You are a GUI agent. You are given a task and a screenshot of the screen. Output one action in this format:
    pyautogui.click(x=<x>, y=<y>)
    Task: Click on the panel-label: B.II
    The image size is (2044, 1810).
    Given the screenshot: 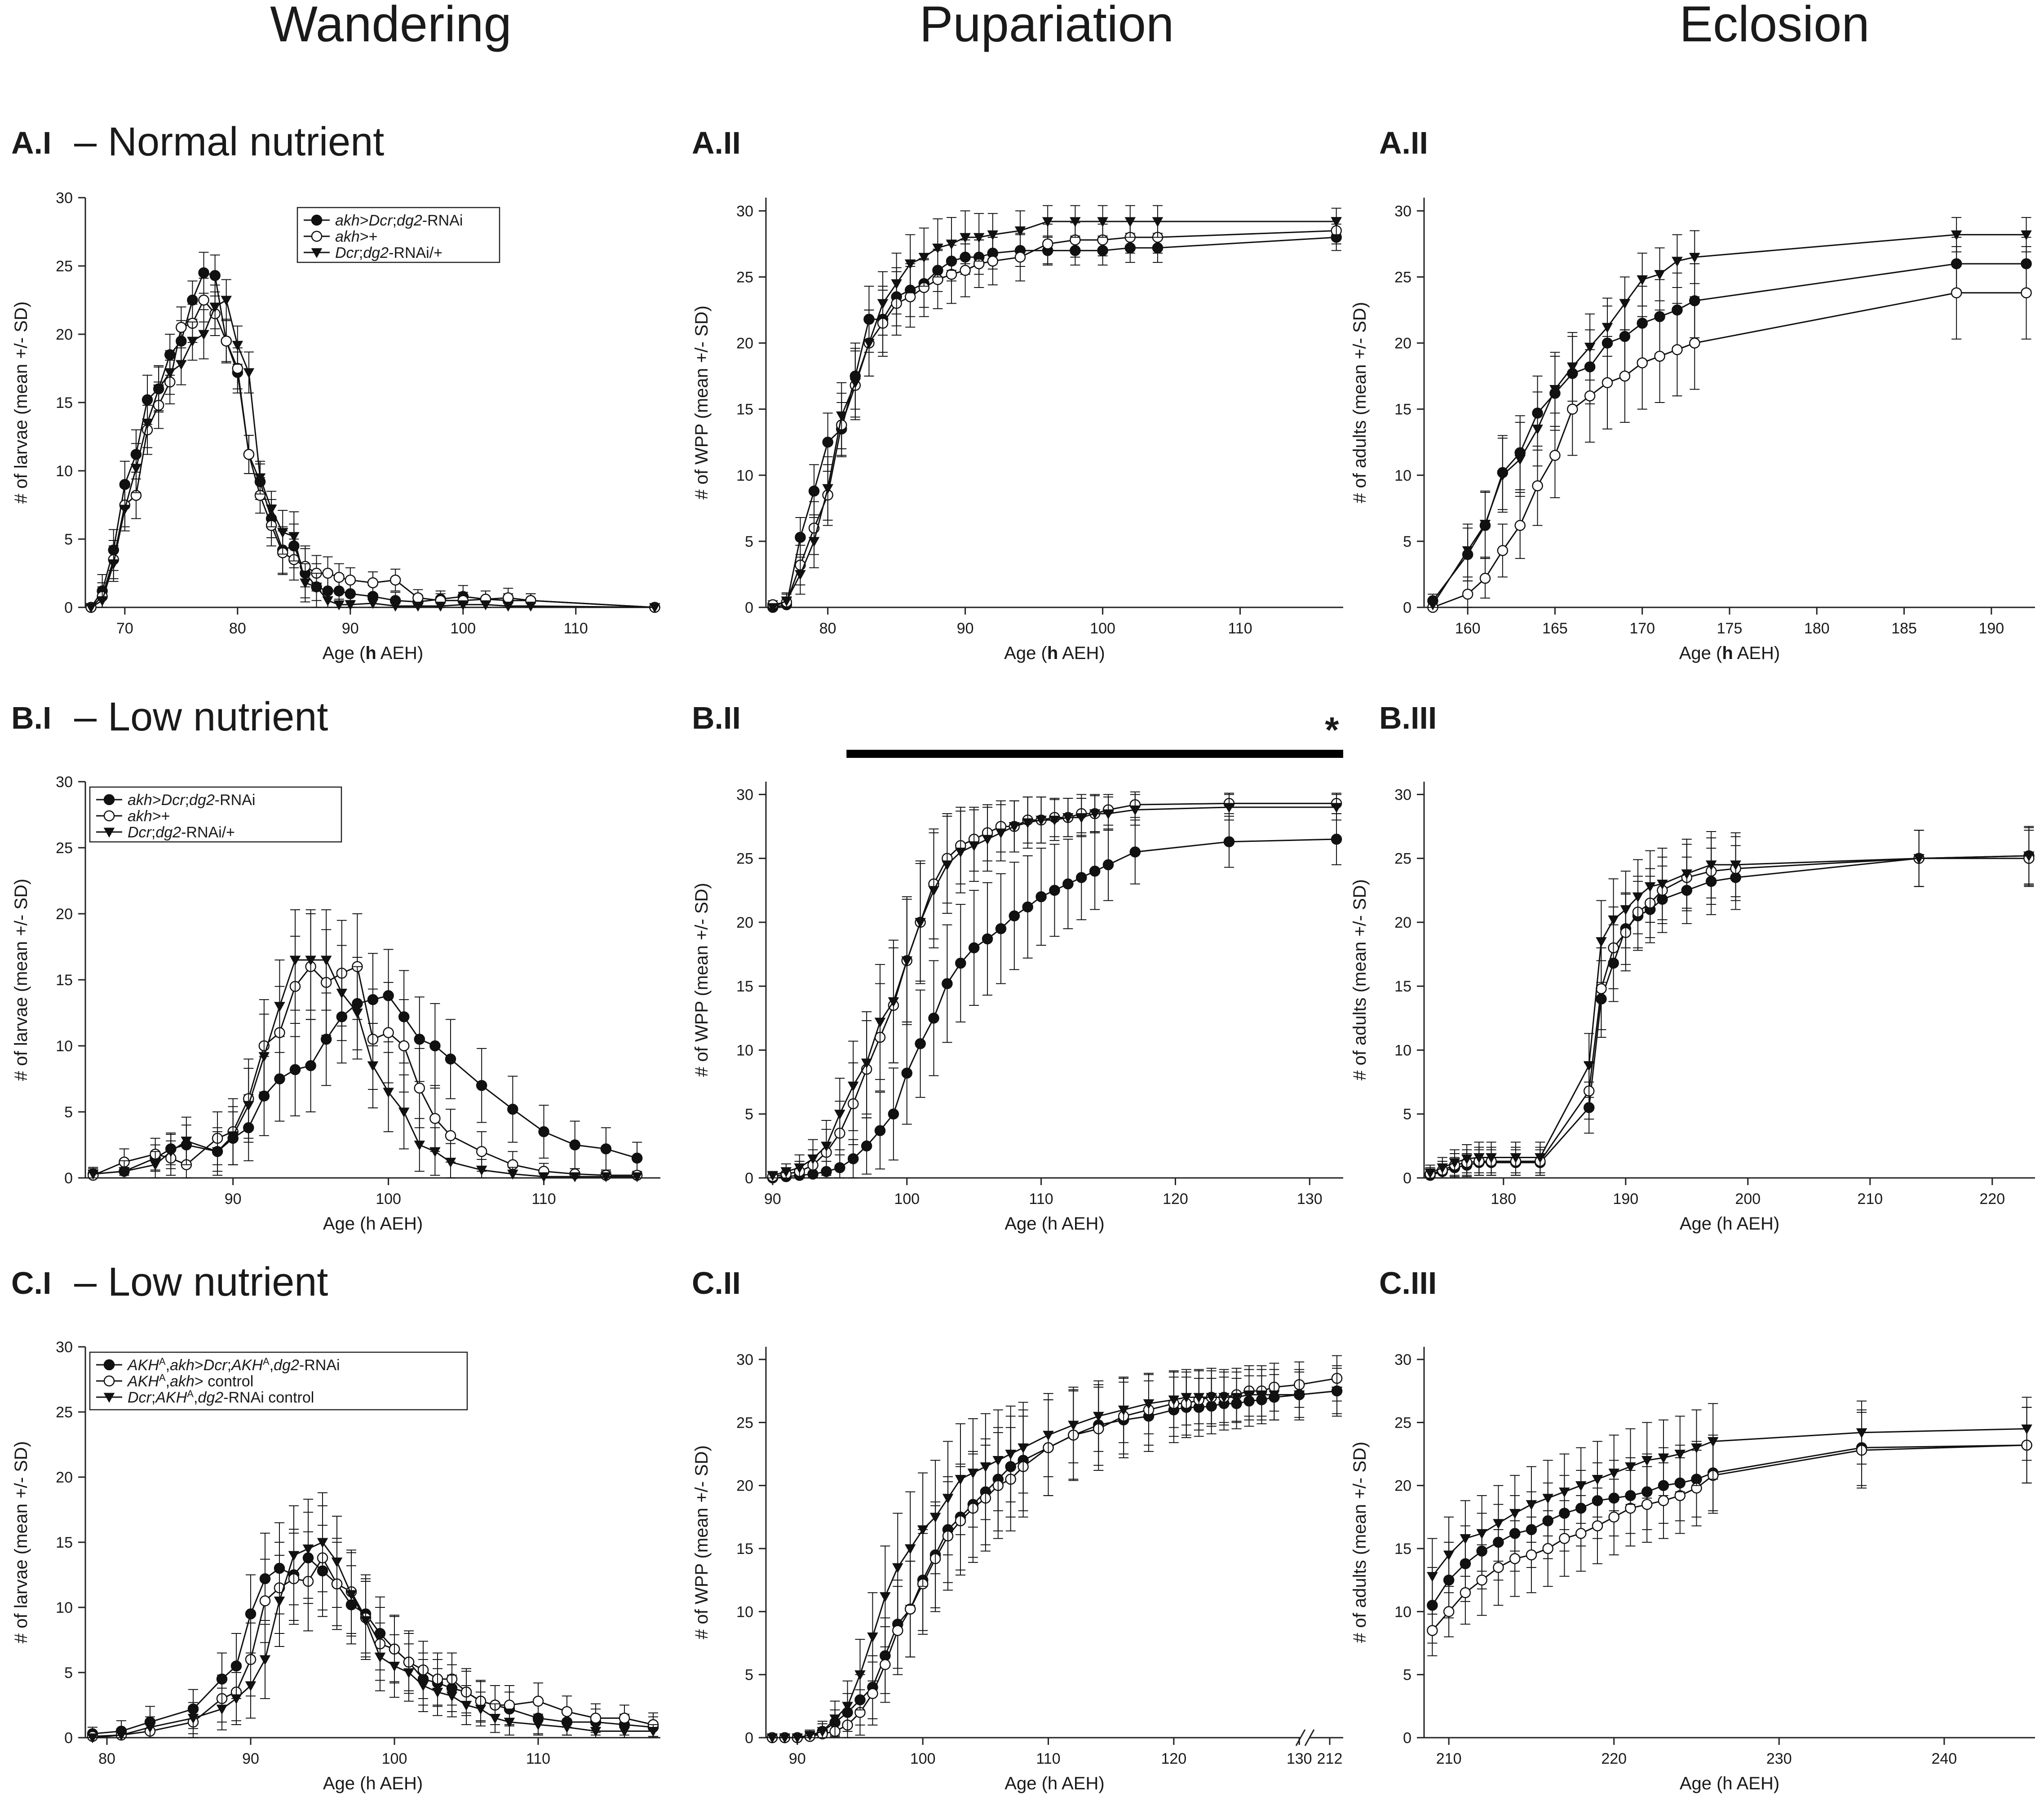 What is the action you would take?
    pyautogui.click(x=716, y=717)
    